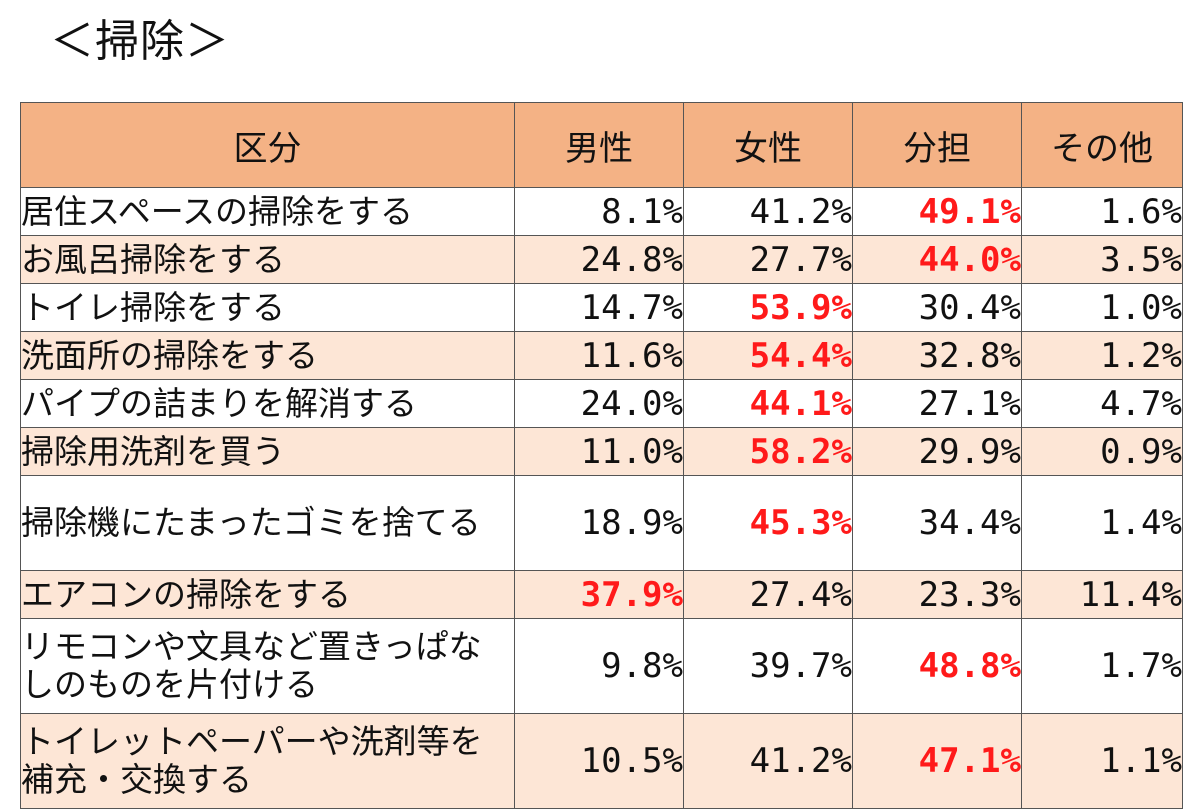 The image size is (1200, 809). I want to click on highlighted-value-cell: 44.1%, so click(768, 403).